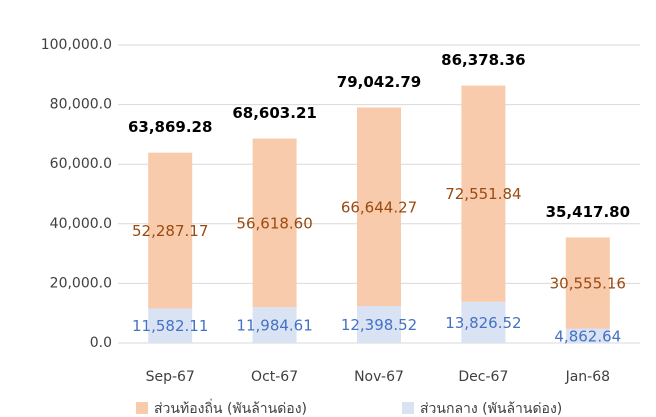 The image size is (656, 417). I want to click on value-label: 56,618.60, so click(274, 223).